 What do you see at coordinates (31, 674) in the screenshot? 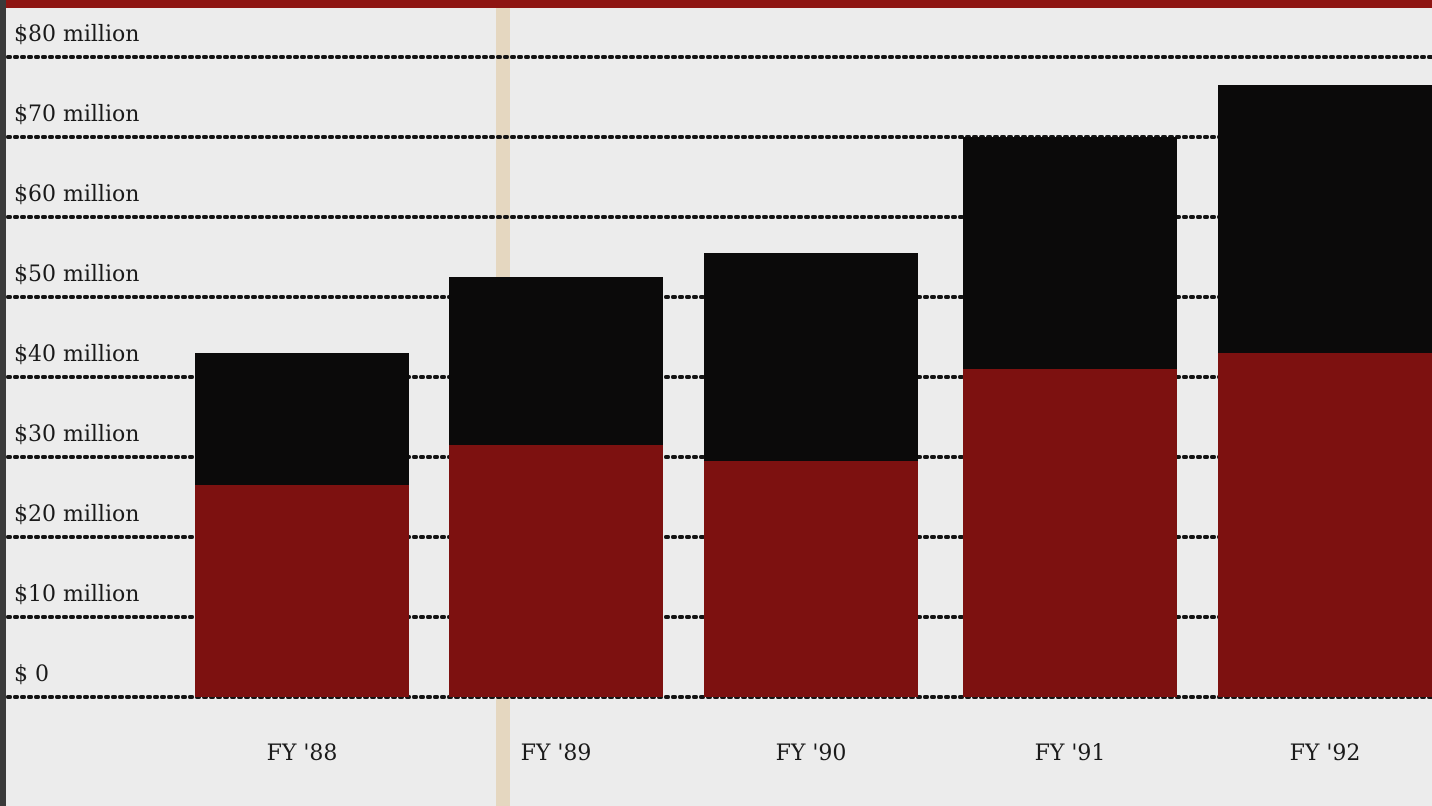
I see `y-tick-label: $ 0` at bounding box center [31, 674].